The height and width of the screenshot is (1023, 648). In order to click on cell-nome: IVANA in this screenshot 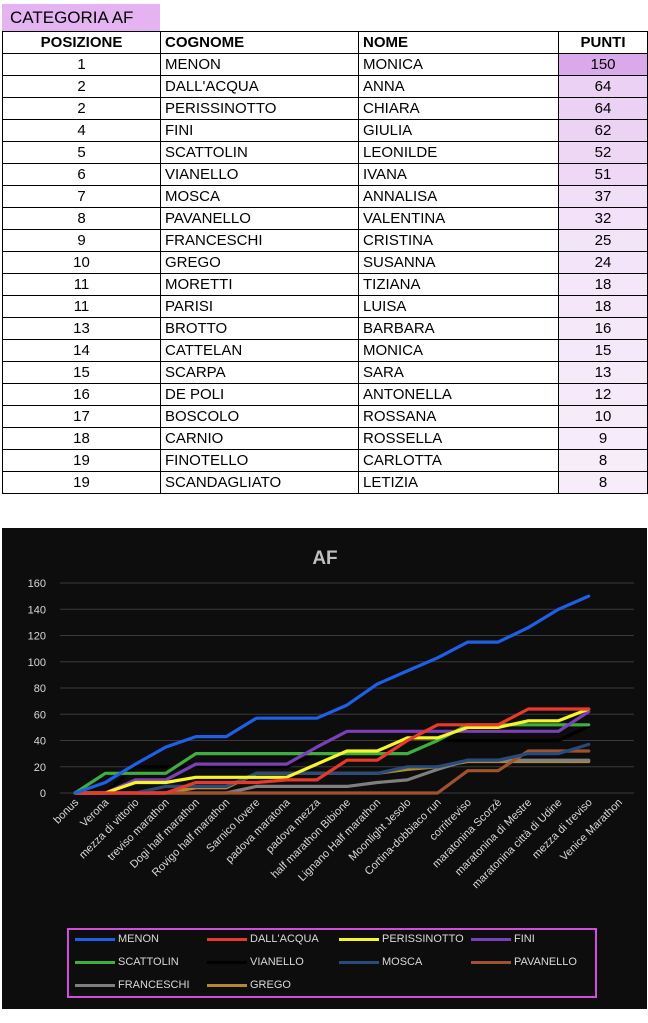, I will do `click(458, 174)`.